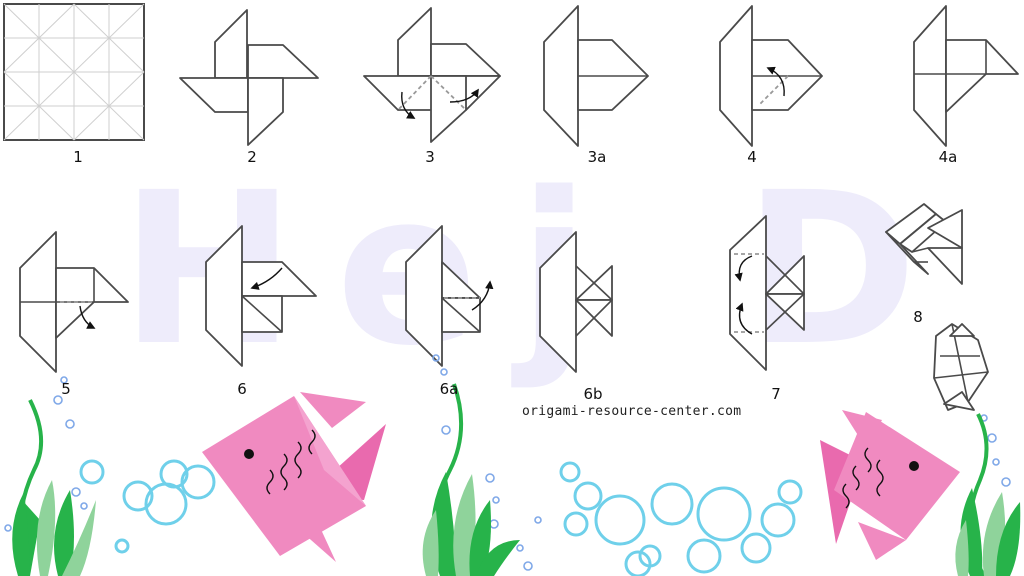 The height and width of the screenshot is (576, 1024). Describe the element at coordinates (593, 394) in the screenshot. I see `step-label-6b: 6b` at that location.